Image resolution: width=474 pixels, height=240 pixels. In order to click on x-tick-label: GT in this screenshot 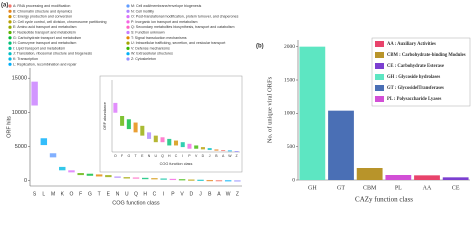, I will do `click(341, 188)`.